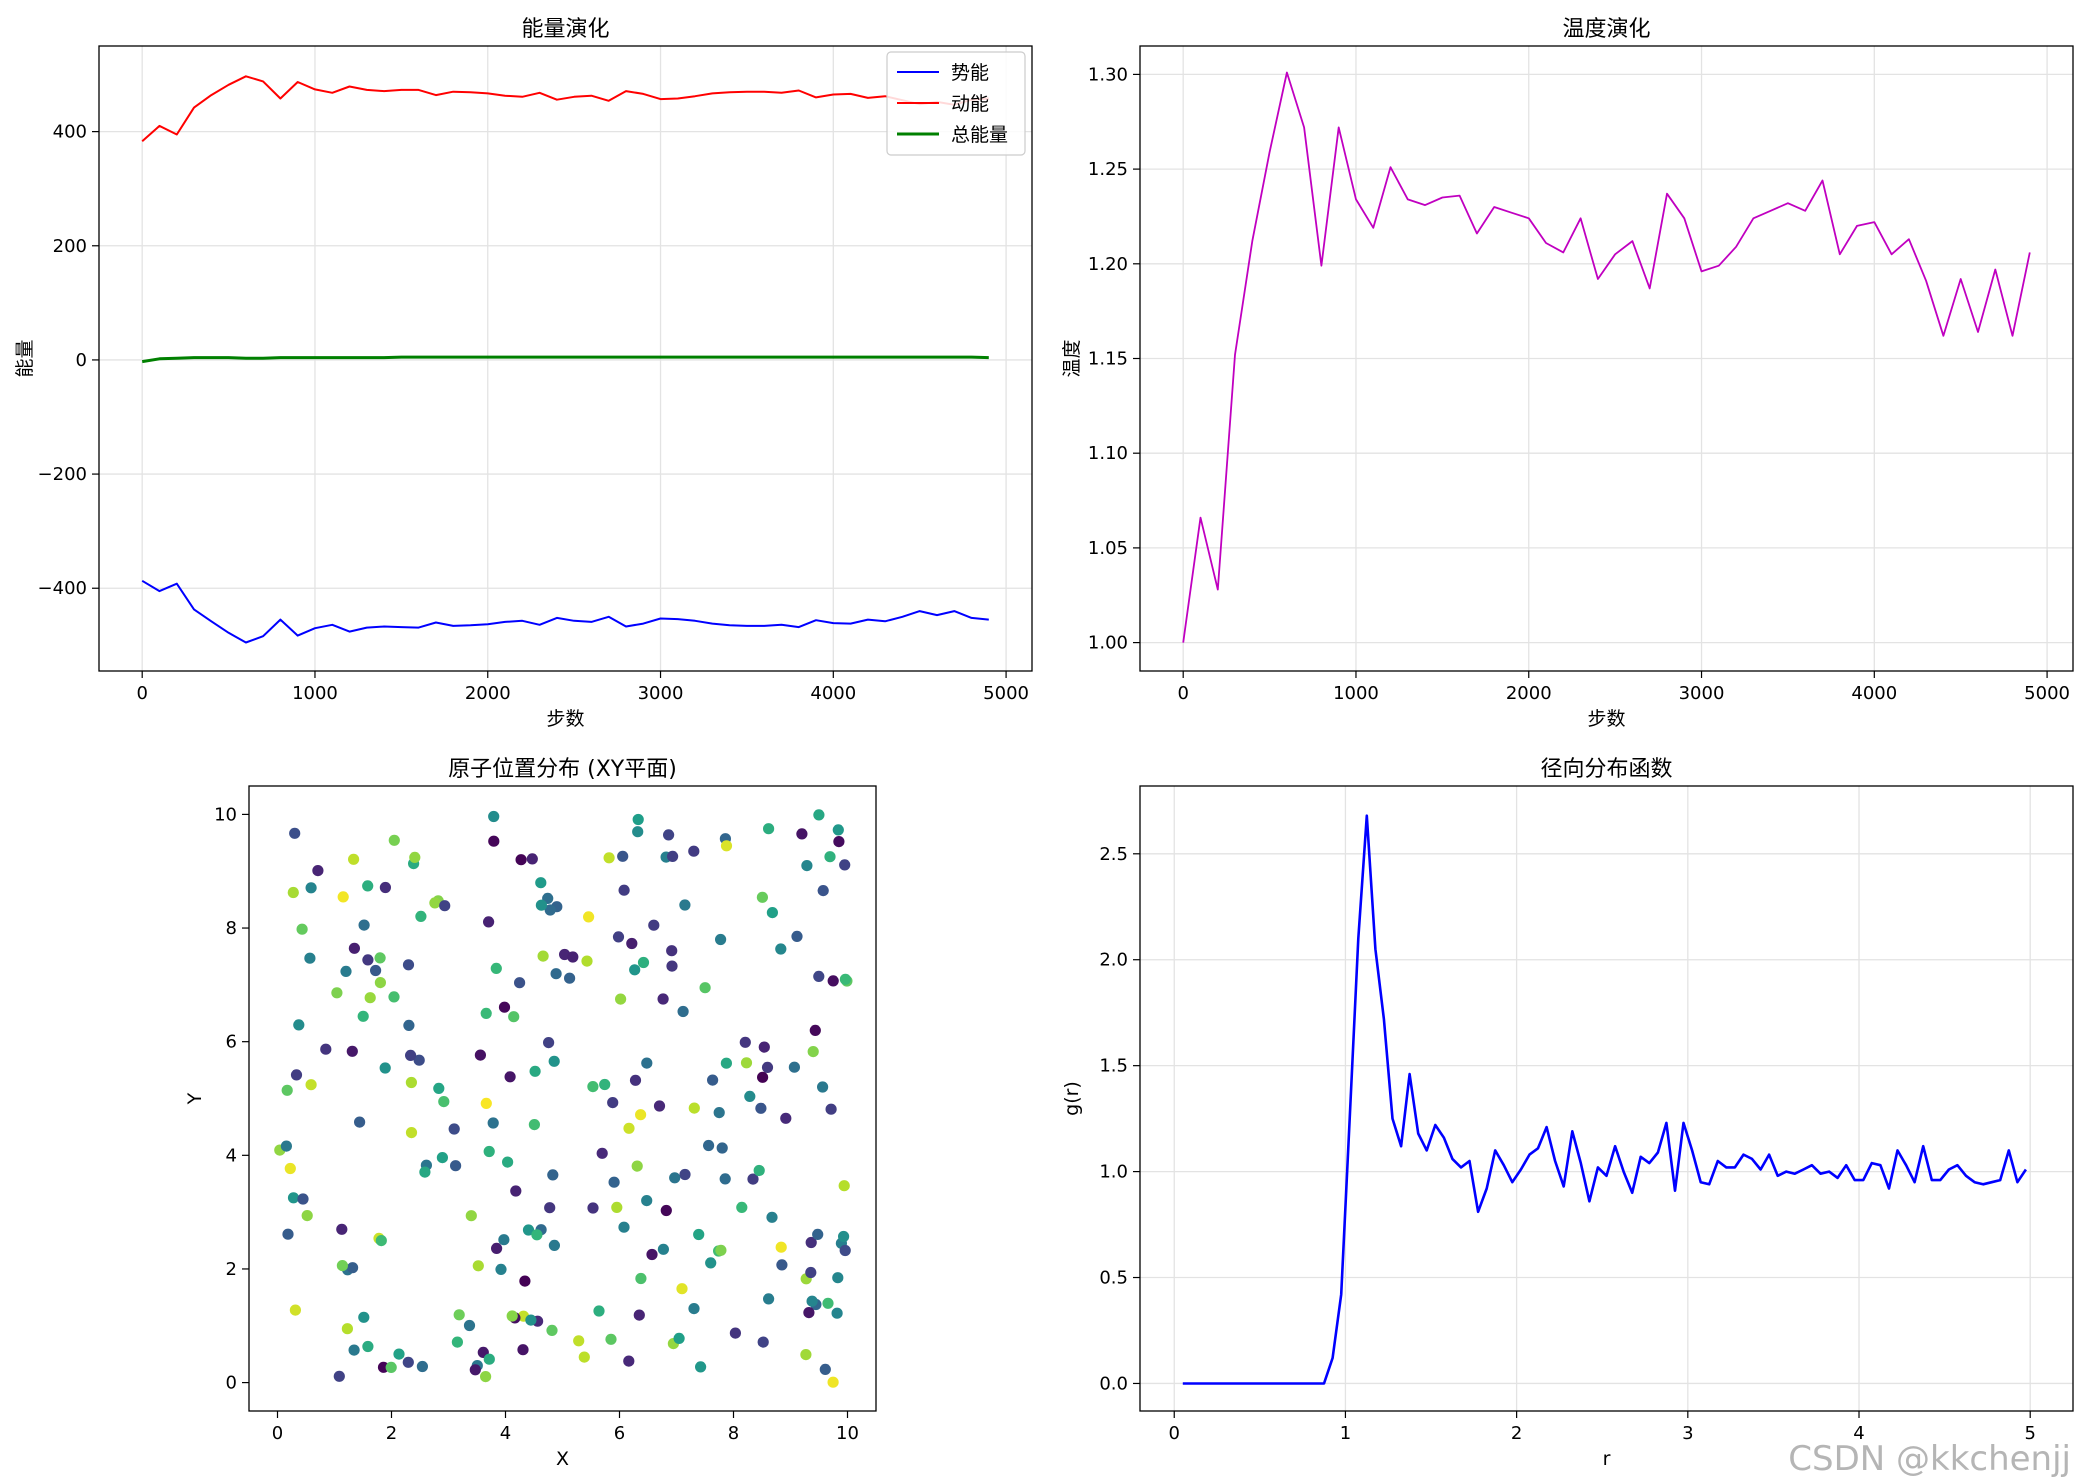 The height and width of the screenshot is (1483, 2085). I want to click on chart-title: 径向分布函数, so click(1606, 769).